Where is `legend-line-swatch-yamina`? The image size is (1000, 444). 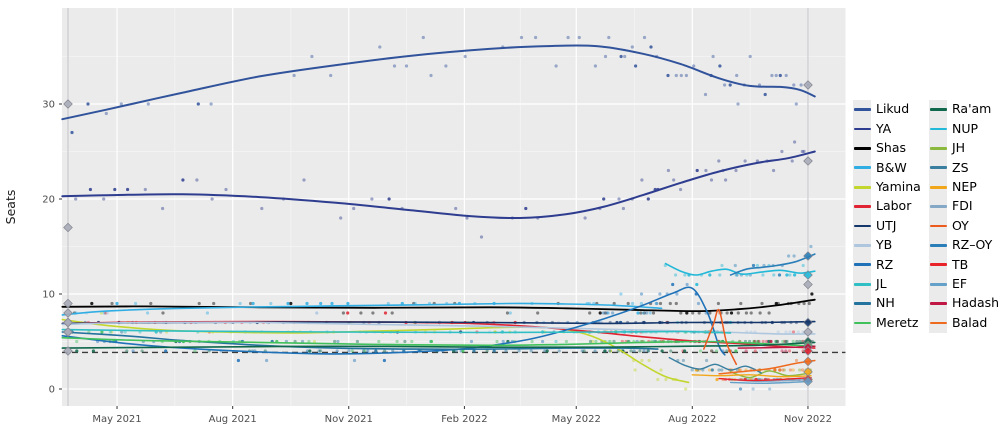
legend-line-swatch-yamina is located at coordinates (862, 187).